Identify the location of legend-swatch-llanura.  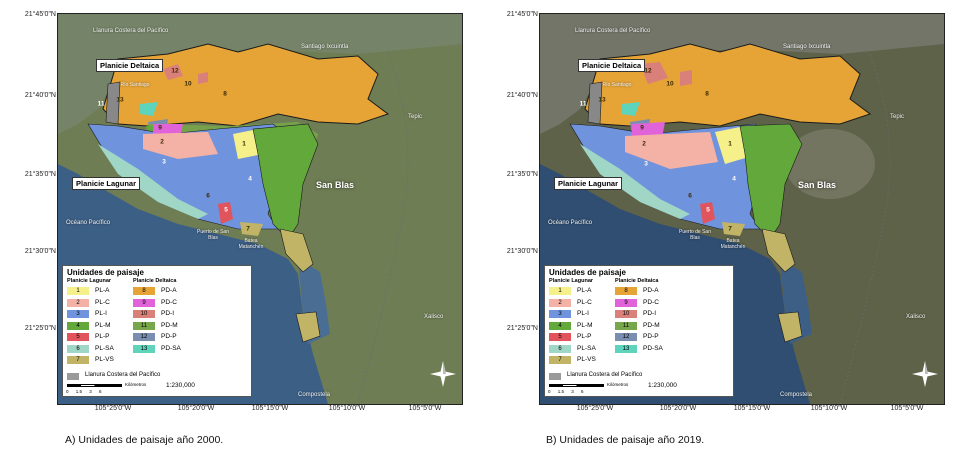
(73, 376).